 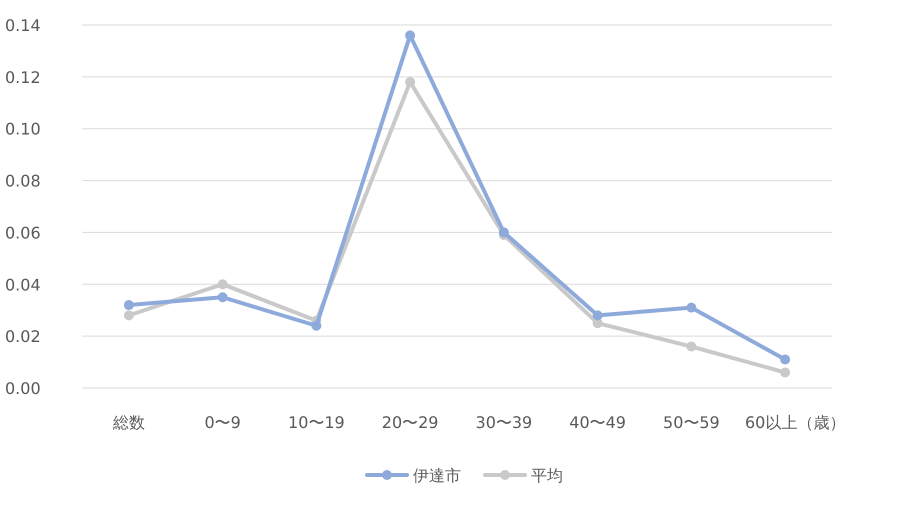 I want to click on legend-label: 伊達市, so click(x=437, y=475).